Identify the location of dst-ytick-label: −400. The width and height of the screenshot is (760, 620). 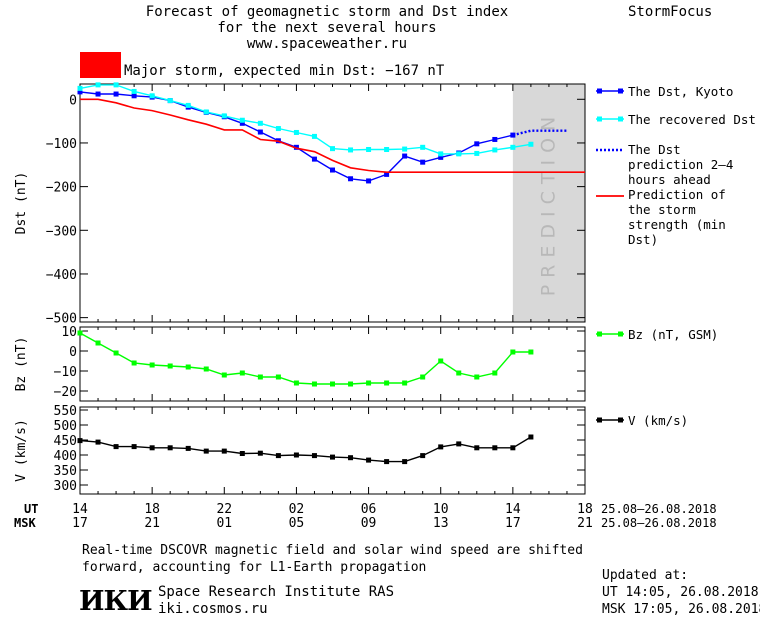
(61, 275).